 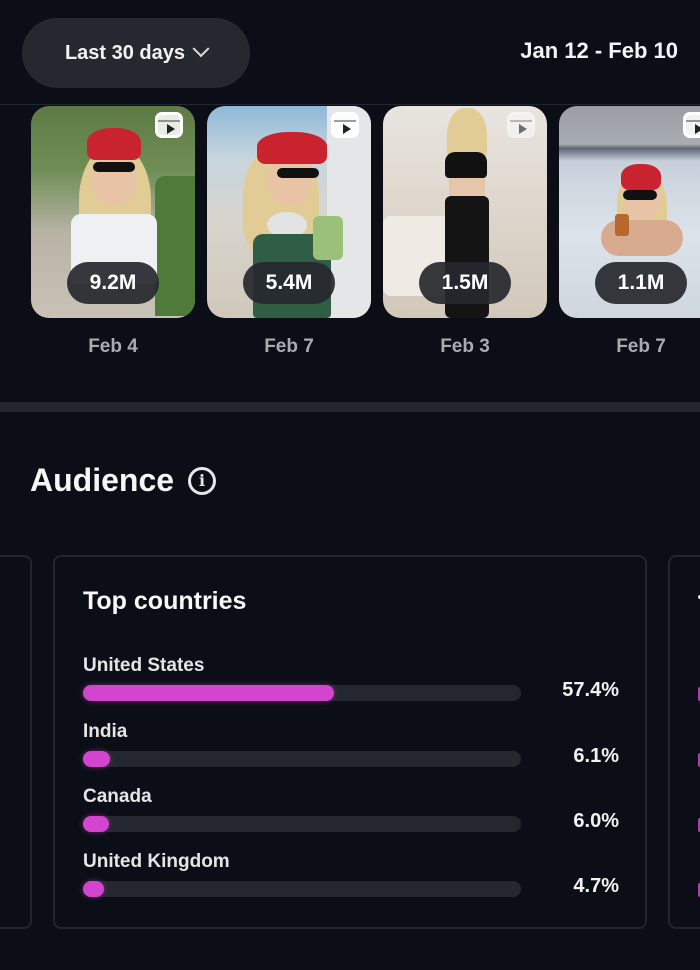 I want to click on info-icon: i, so click(x=202, y=480).